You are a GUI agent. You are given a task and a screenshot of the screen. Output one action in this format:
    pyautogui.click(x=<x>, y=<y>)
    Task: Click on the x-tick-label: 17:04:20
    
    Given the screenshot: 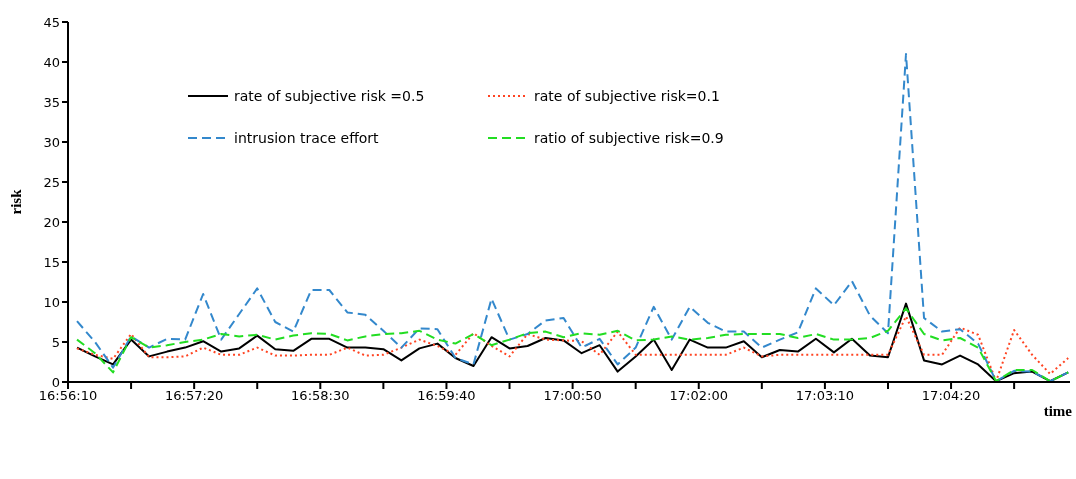 What is the action you would take?
    pyautogui.click(x=951, y=396)
    